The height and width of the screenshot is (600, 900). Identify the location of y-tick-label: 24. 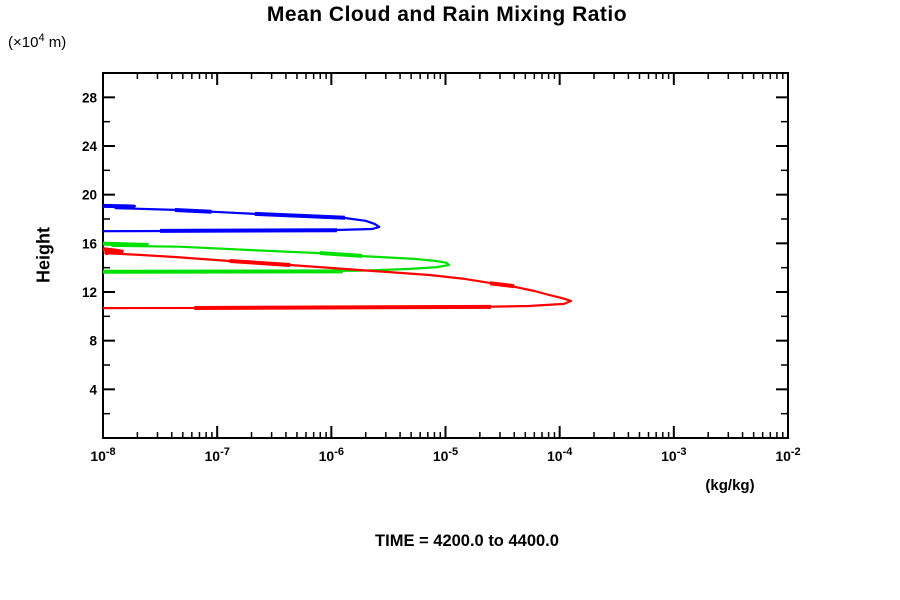
(90, 146).